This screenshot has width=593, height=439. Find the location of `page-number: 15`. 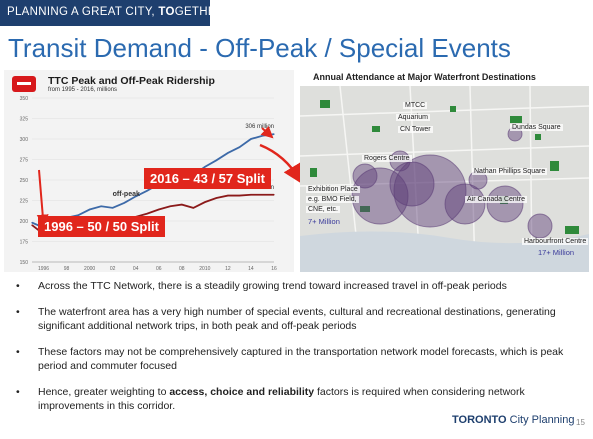

page-number: 15 is located at coordinates (580, 422).